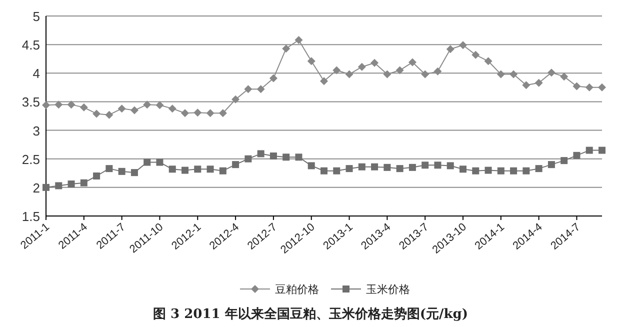  Describe the element at coordinates (36, 130) in the screenshot. I see `y-tick-label: 3` at that location.